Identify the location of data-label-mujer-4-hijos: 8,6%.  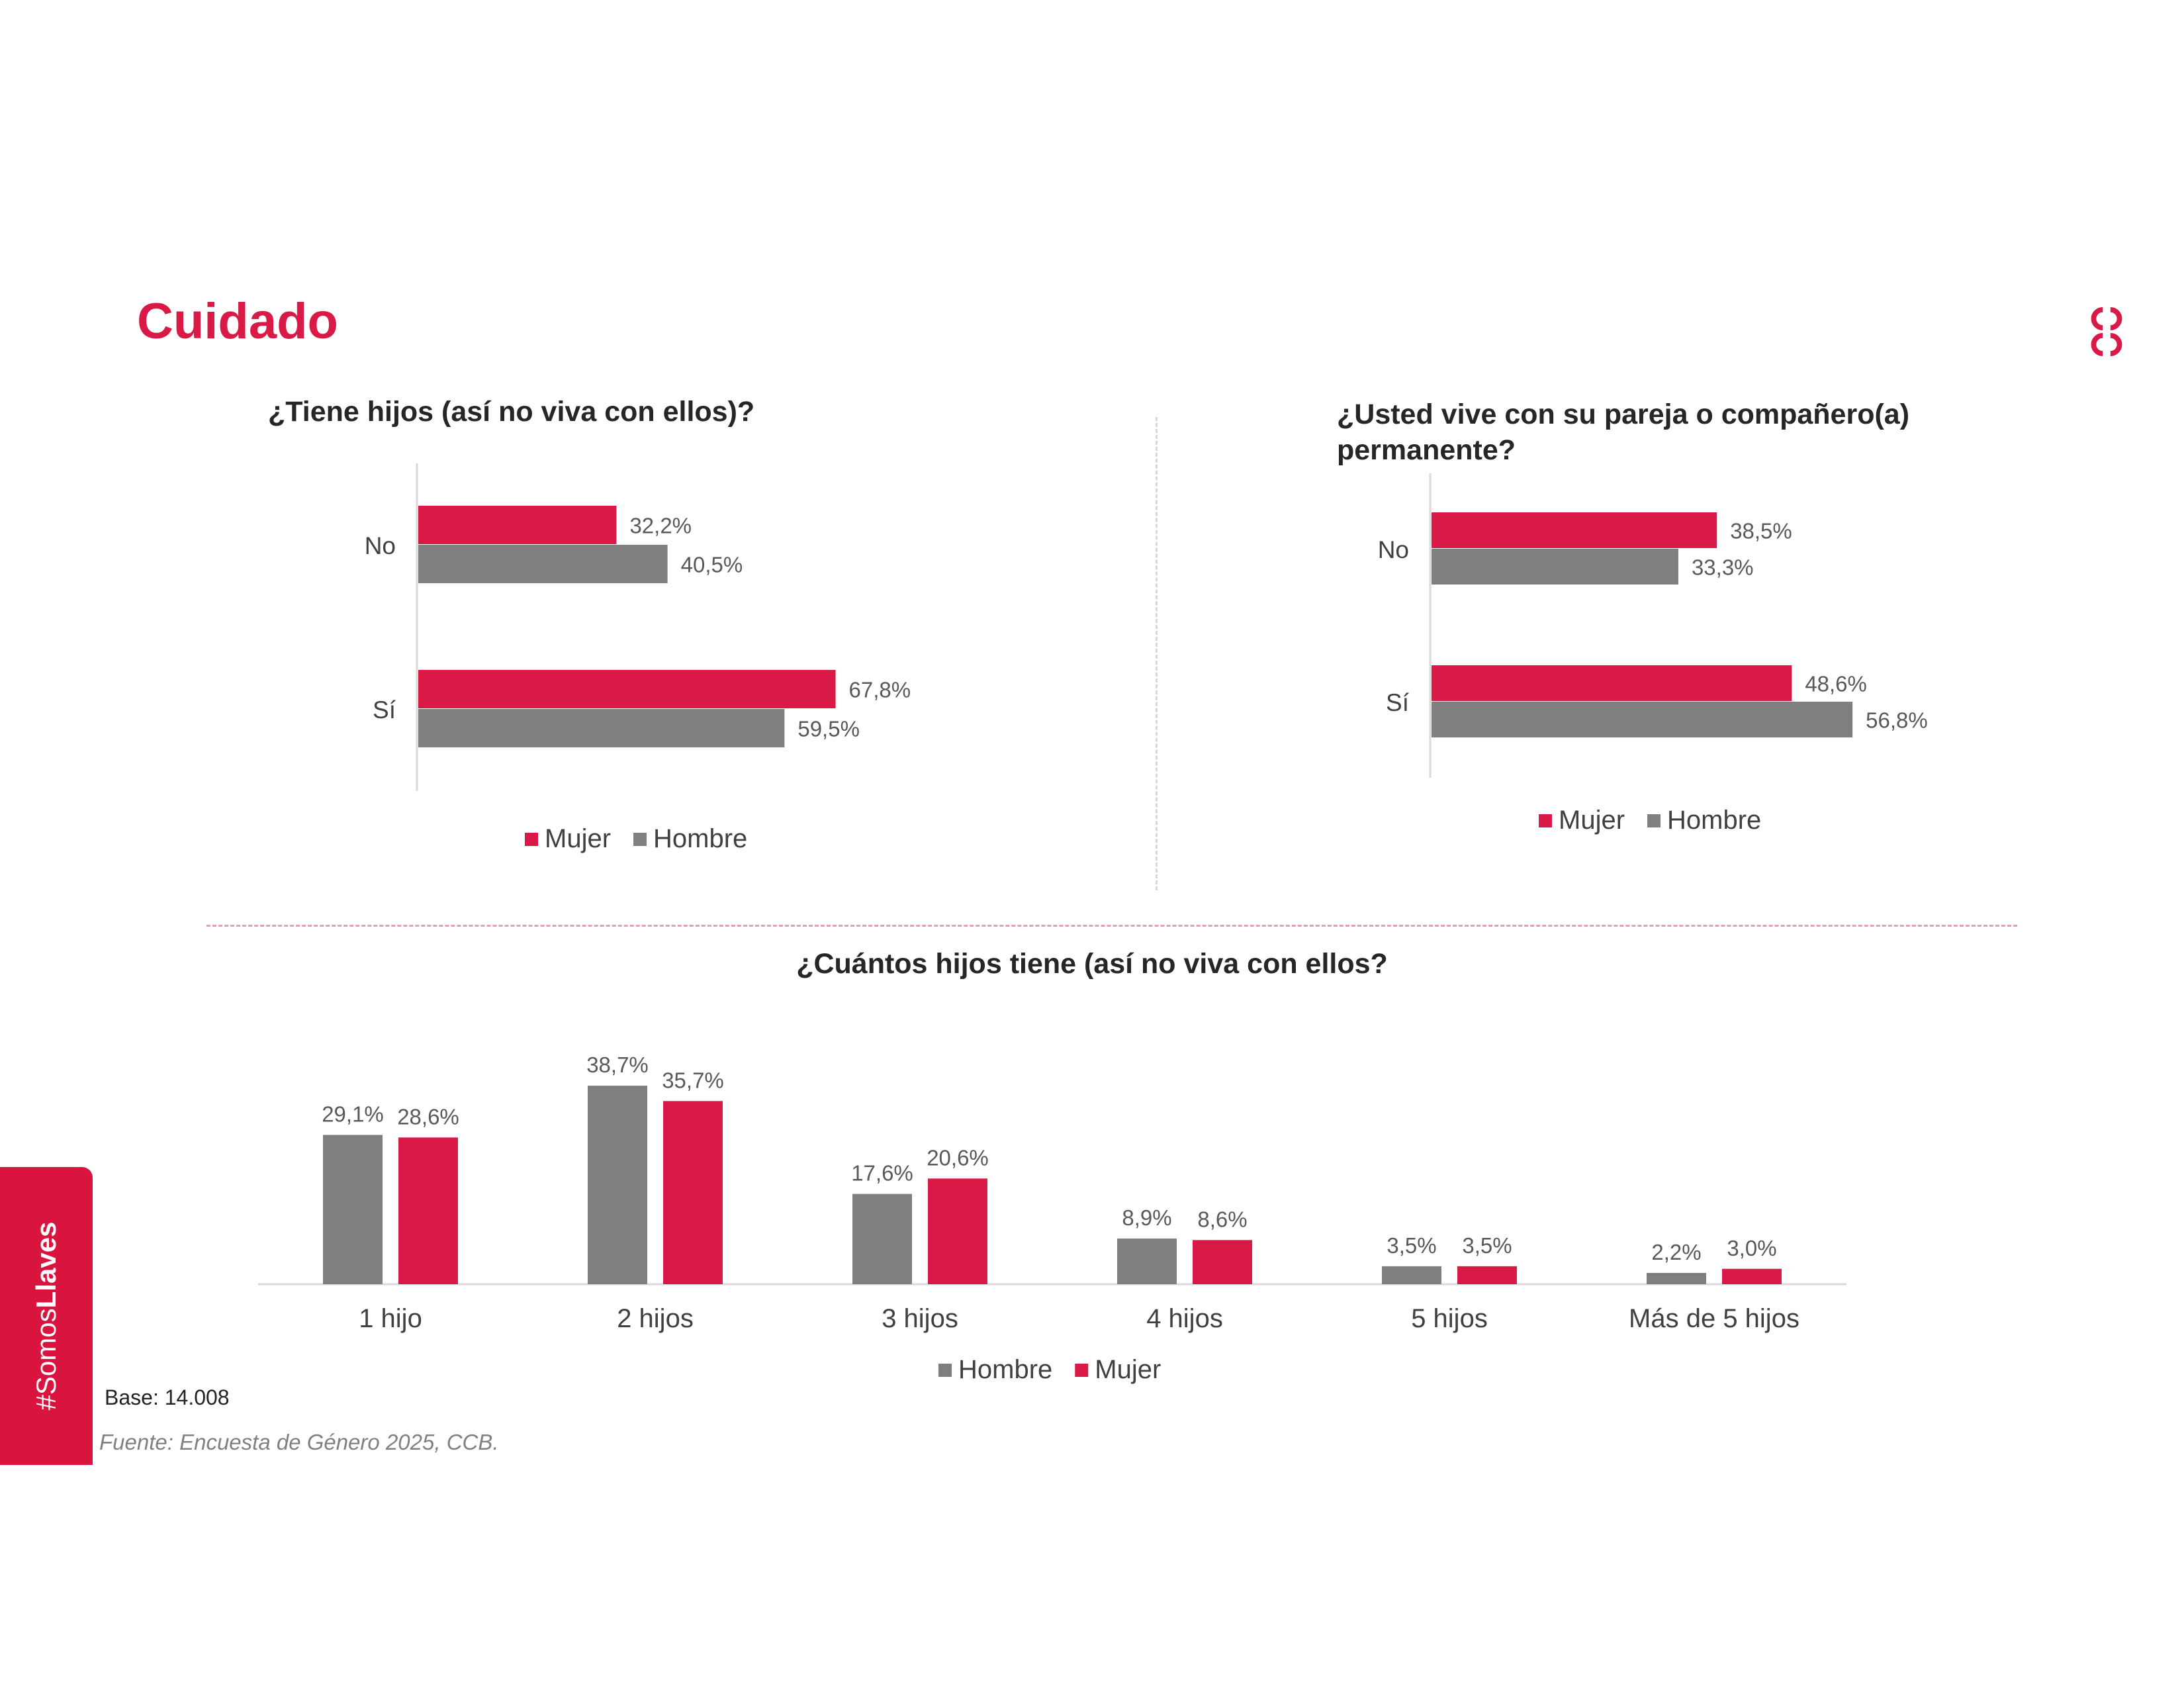
(1222, 1219).